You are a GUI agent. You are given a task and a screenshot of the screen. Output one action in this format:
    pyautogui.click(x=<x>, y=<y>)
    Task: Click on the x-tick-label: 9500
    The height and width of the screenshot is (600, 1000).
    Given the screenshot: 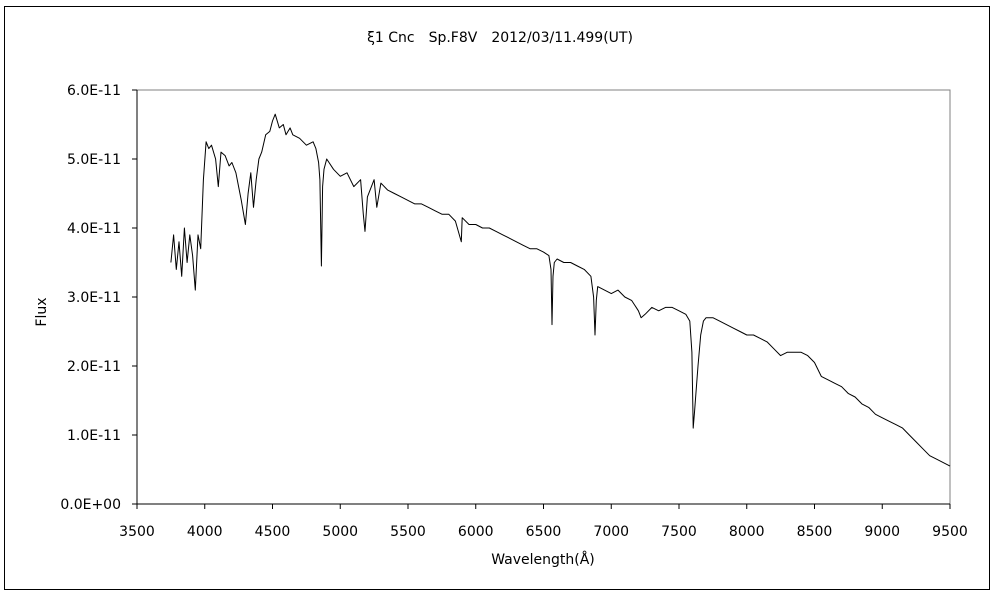 What is the action you would take?
    pyautogui.click(x=950, y=532)
    